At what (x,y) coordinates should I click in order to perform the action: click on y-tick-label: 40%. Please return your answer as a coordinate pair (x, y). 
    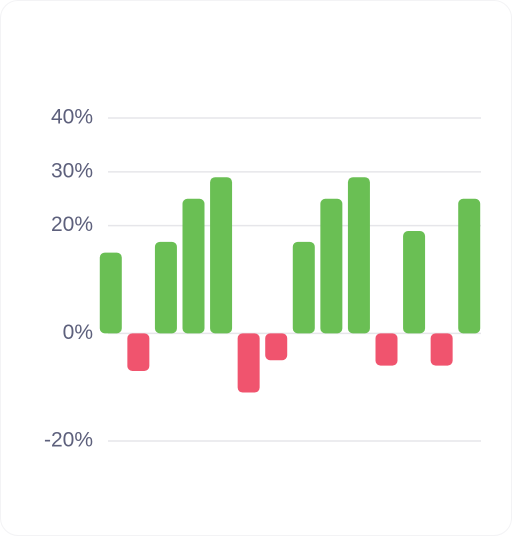
    Looking at the image, I should click on (72, 117).